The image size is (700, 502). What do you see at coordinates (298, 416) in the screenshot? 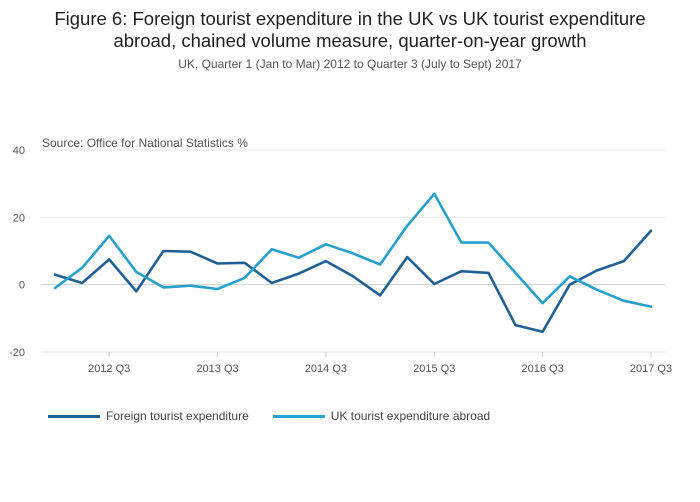
I see `legend-swatch-uk` at bounding box center [298, 416].